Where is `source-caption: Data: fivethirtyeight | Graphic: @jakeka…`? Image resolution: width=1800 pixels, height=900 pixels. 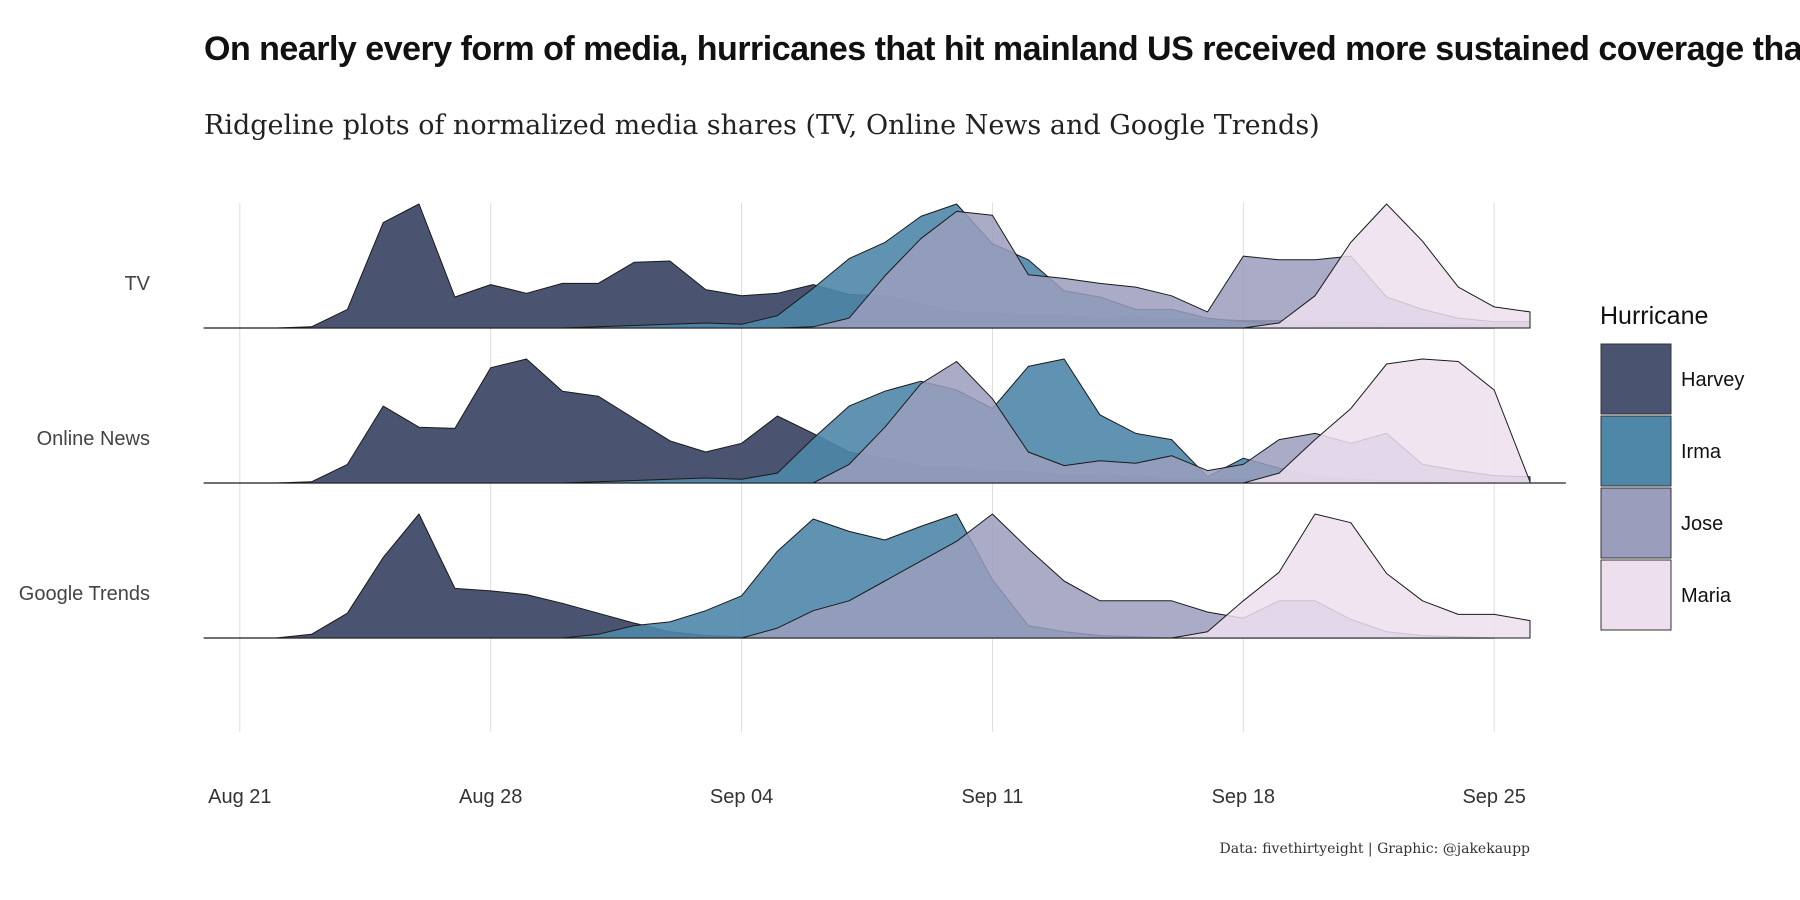 source-caption: Data: fivethirtyeight | Graphic: @jakeka… is located at coordinates (1375, 849).